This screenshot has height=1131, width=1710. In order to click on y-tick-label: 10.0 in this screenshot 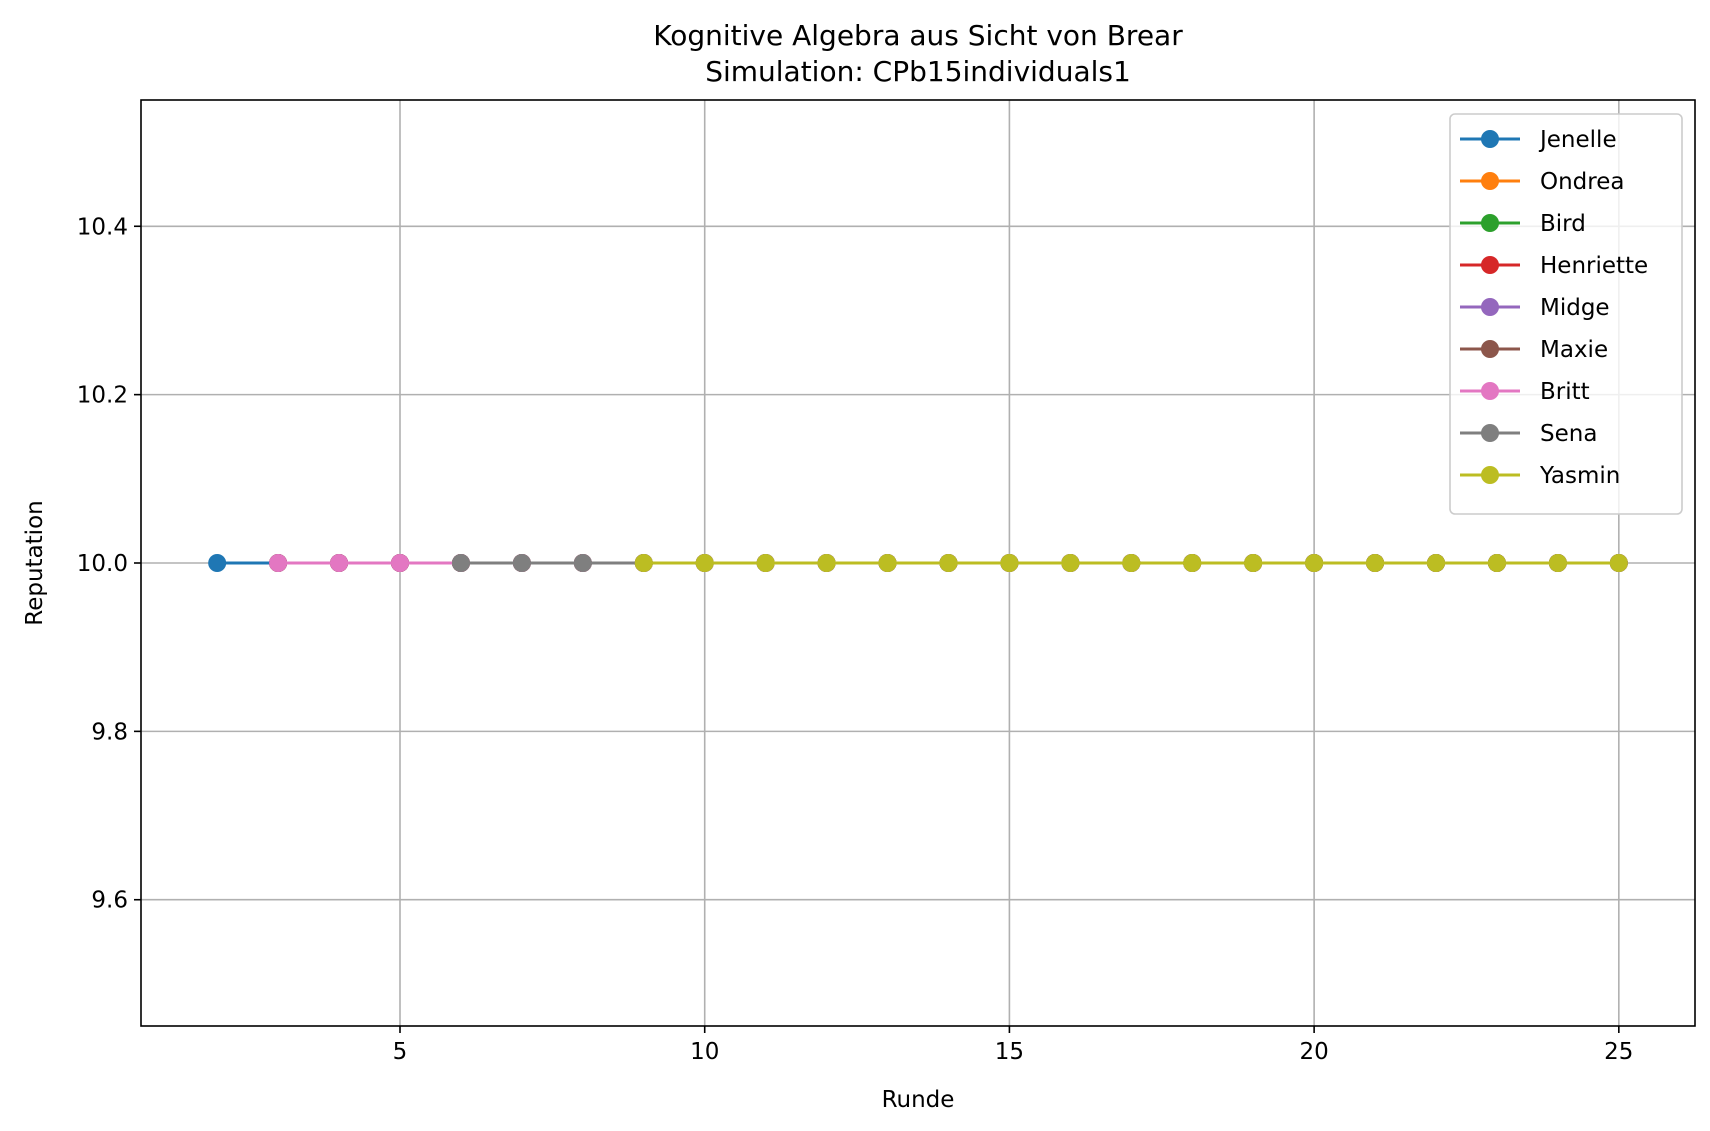, I will do `click(102, 564)`.